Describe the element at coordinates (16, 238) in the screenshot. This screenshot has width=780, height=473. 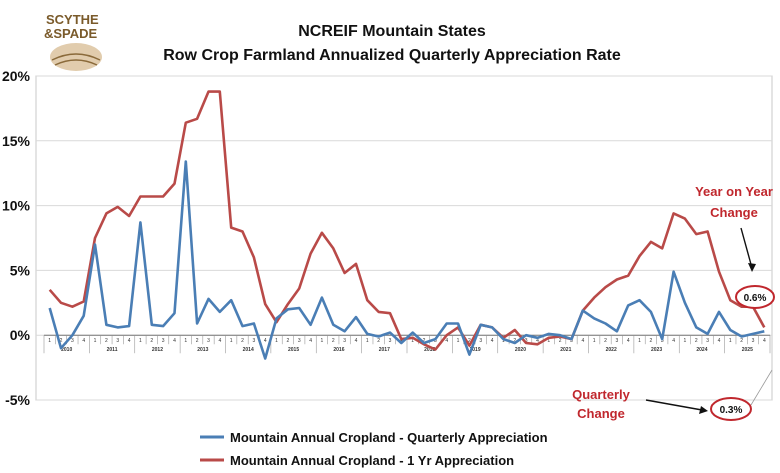
I see `y-axis-tick-labels: -5% 0% 5% 10% 15% 20%` at that location.